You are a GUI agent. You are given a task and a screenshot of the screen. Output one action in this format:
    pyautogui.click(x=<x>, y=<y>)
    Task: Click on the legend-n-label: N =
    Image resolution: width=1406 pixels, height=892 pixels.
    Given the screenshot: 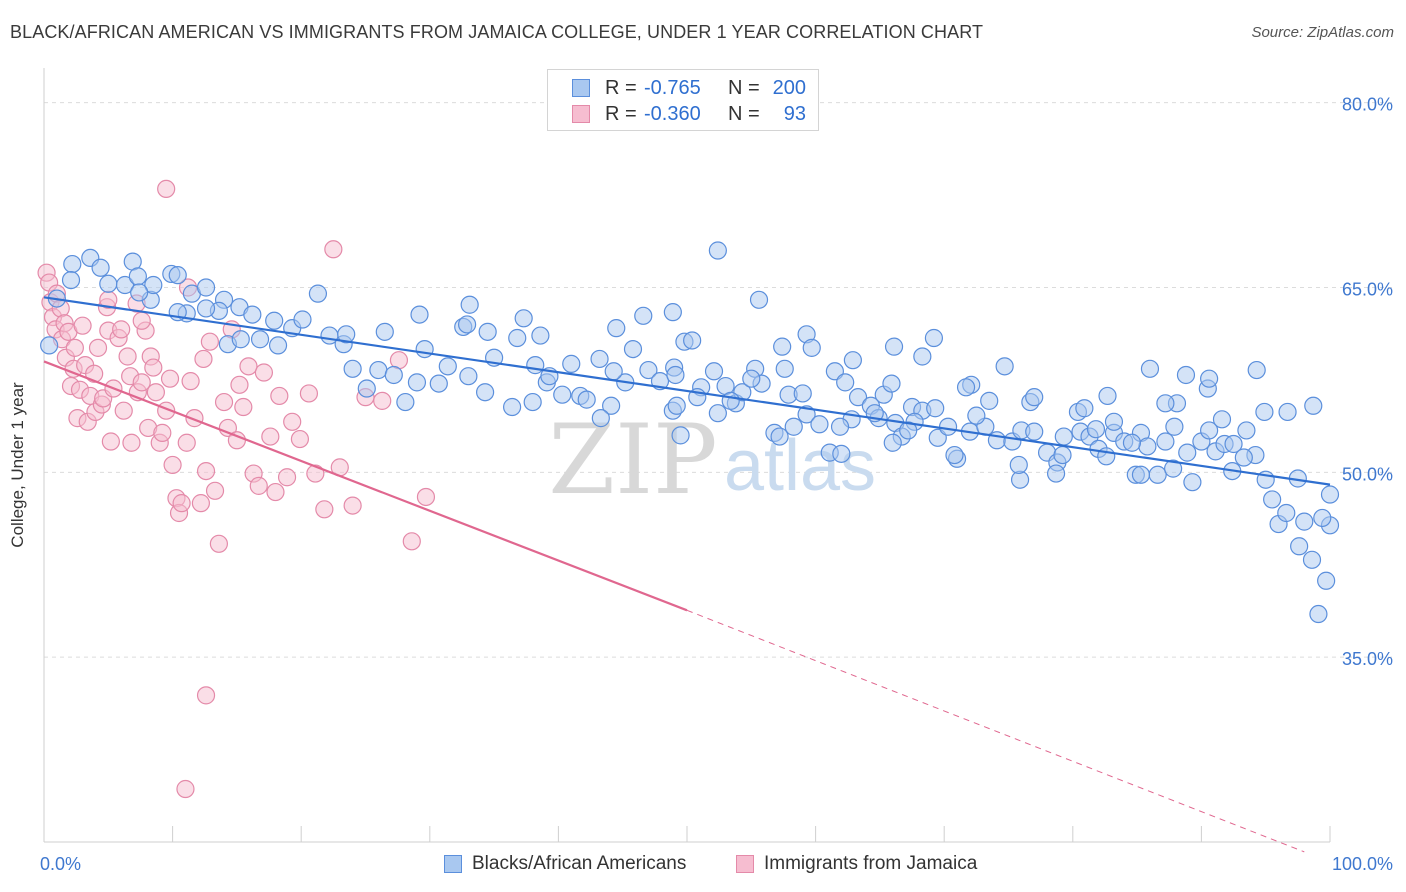 What is the action you would take?
    pyautogui.click(x=744, y=114)
    